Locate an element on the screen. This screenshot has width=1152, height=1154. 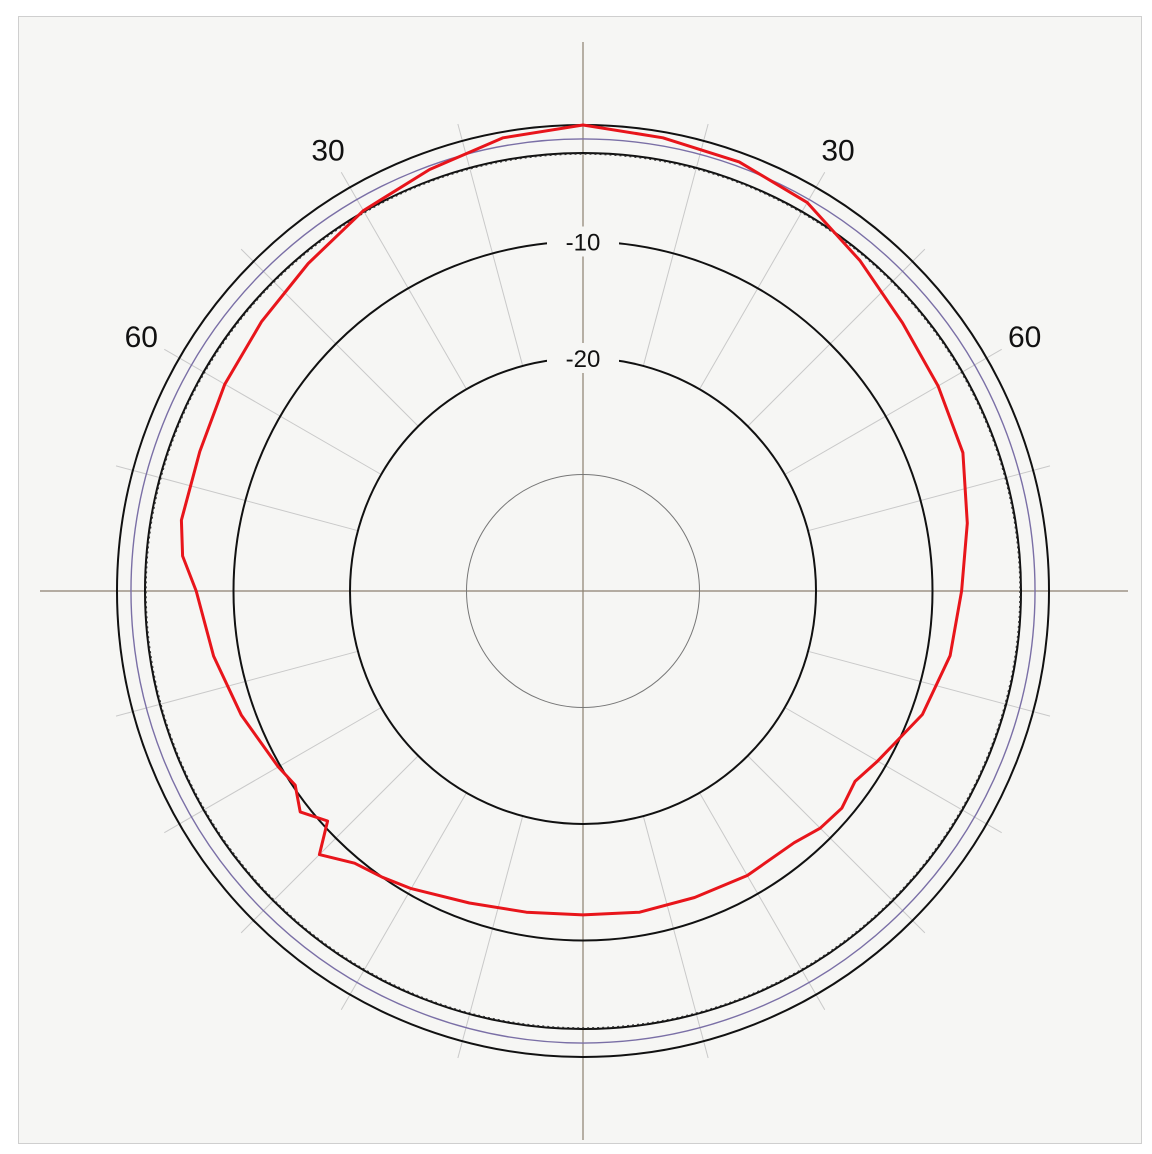
ring-label: -20 is located at coordinates (583, 359).